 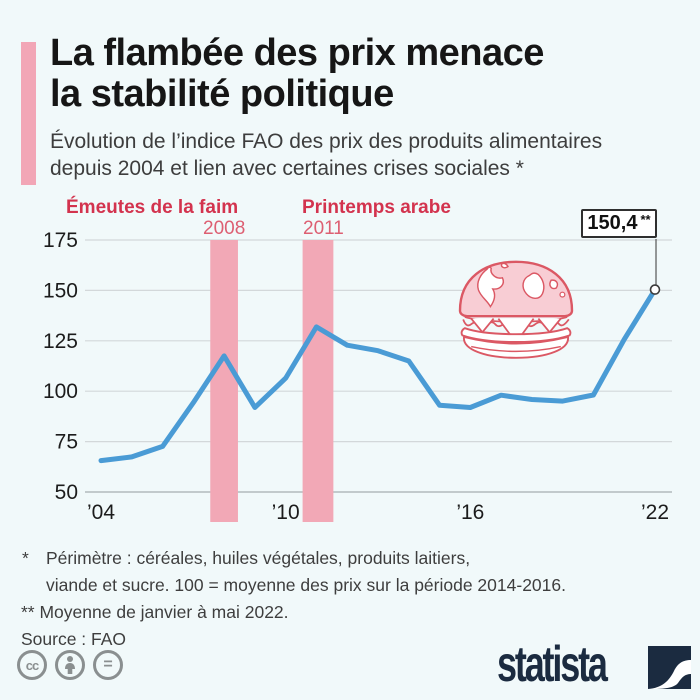 What do you see at coordinates (25, 558) in the screenshot?
I see `footnote-star-symbol: *` at bounding box center [25, 558].